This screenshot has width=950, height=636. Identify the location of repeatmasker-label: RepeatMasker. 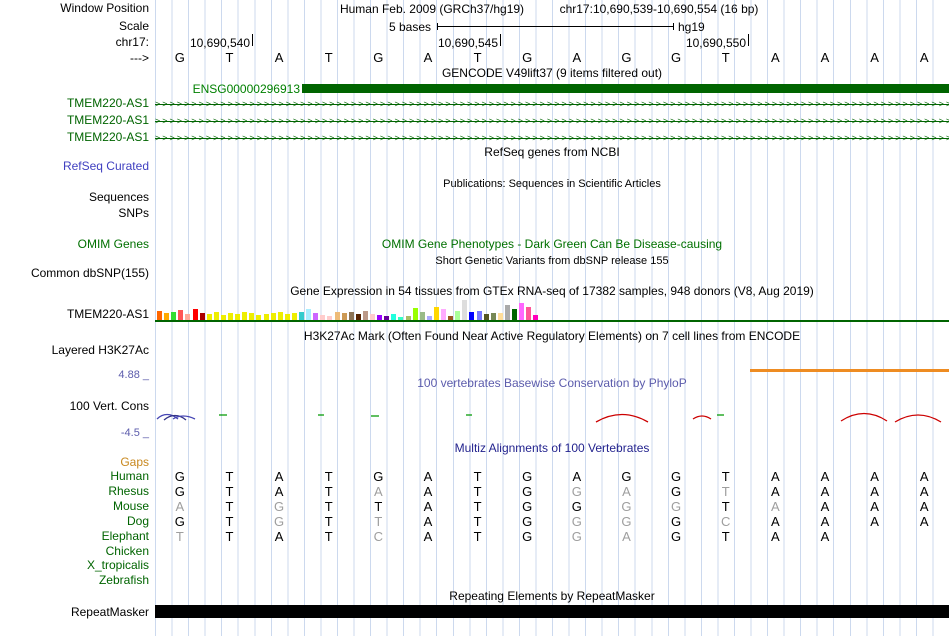
(109, 612).